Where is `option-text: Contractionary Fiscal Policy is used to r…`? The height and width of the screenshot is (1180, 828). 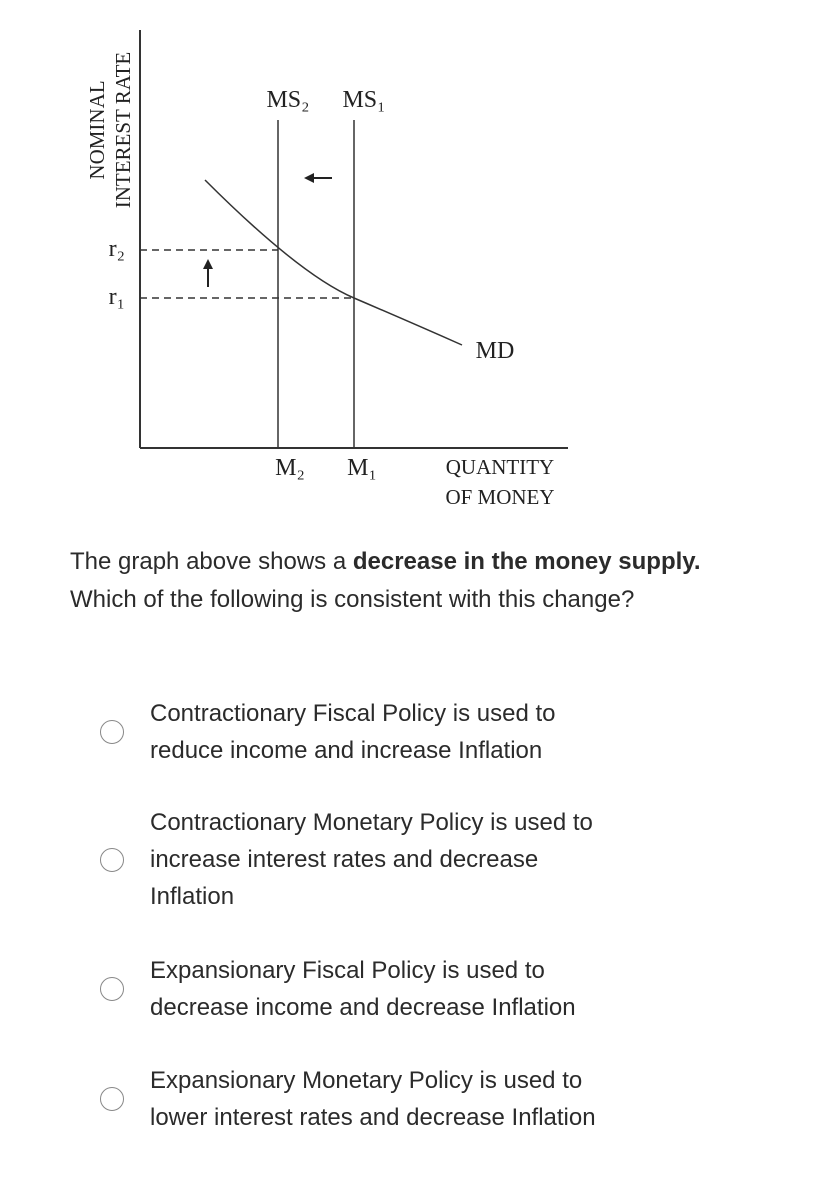
option-text: Contractionary Fiscal Policy is used to r… is located at coordinates (353, 732).